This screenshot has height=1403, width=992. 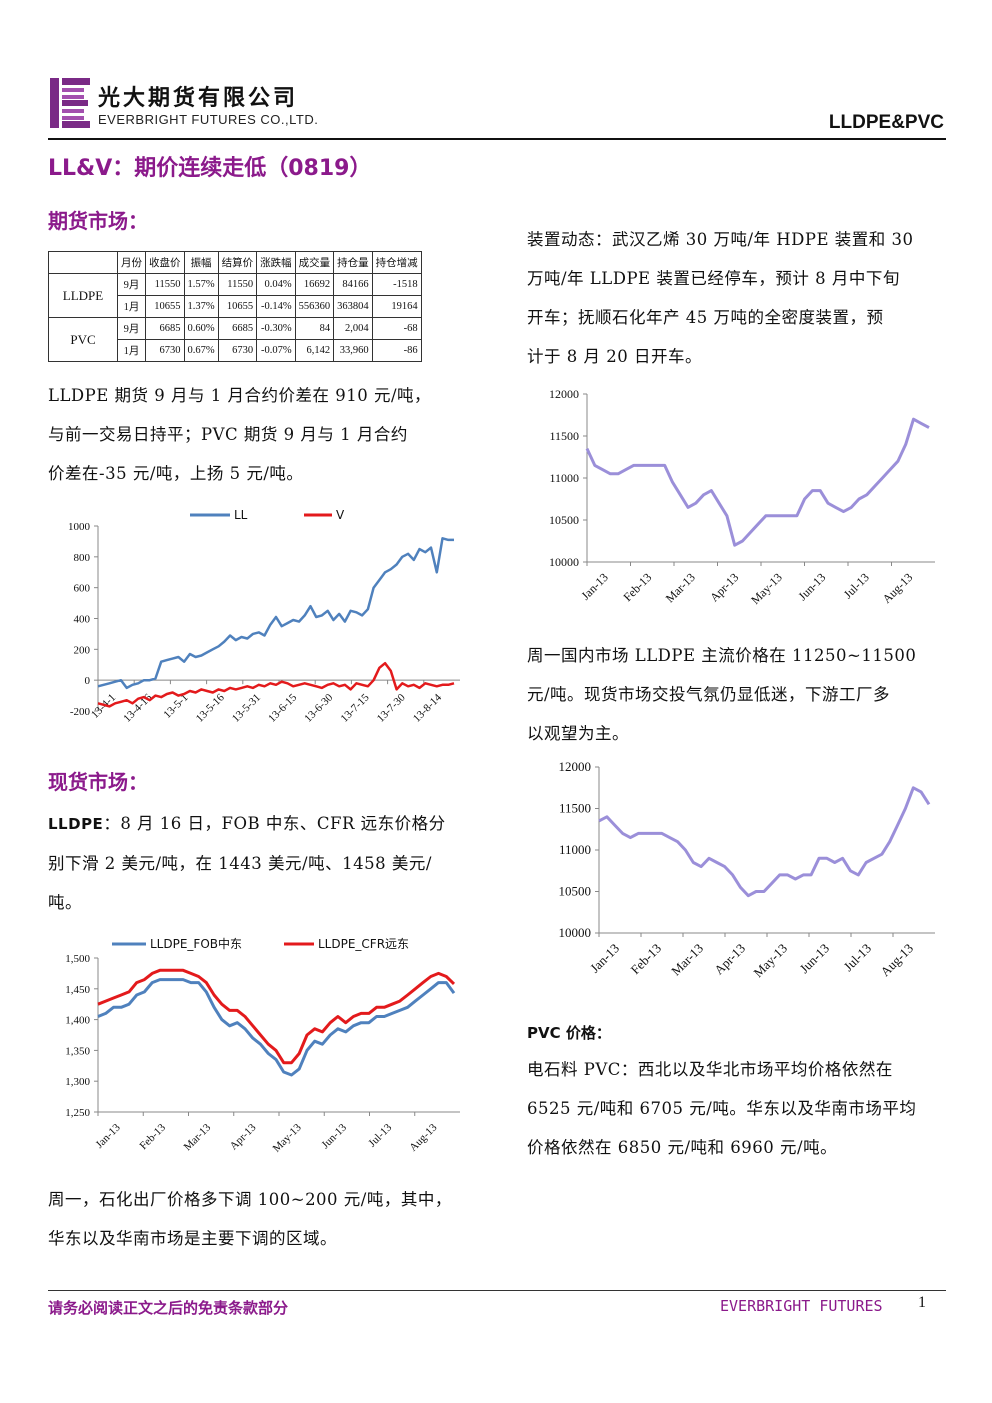 I want to click on product-cell: PVC, so click(x=83, y=339).